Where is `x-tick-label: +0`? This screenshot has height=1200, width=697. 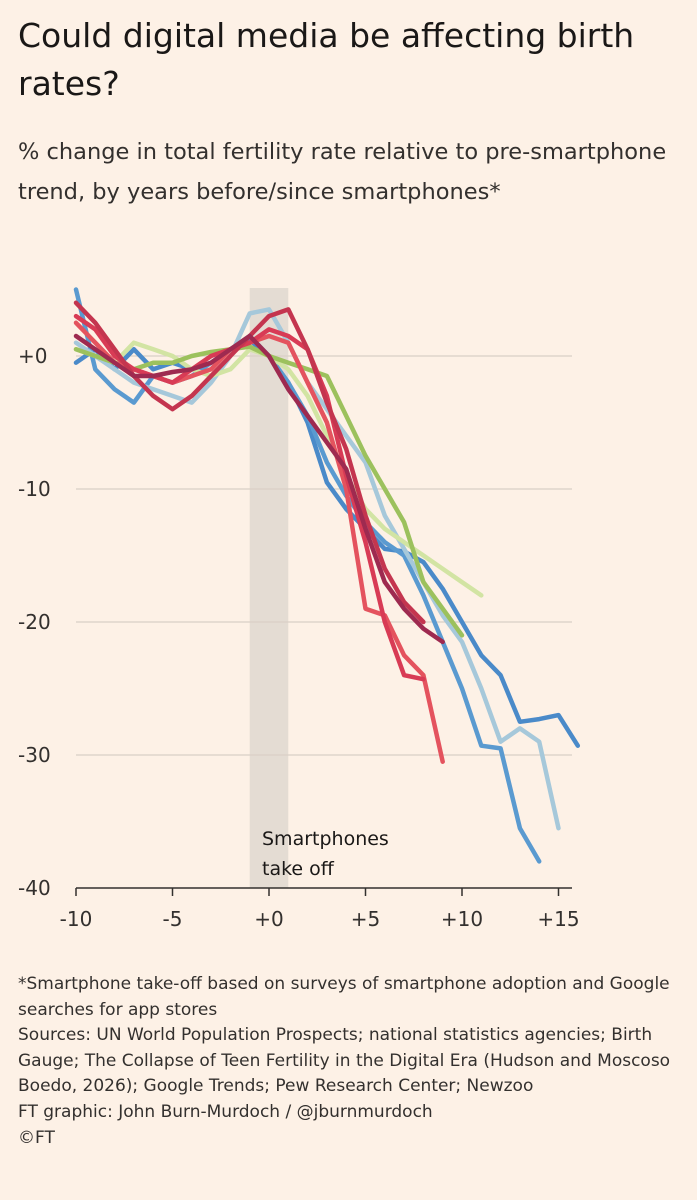
x-tick-label: +0 is located at coordinates (268, 919).